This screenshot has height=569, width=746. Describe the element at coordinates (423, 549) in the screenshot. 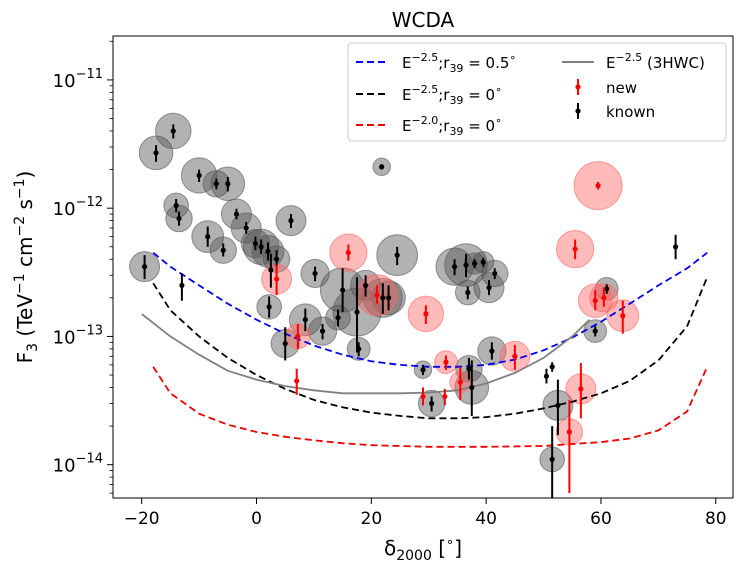

I see `x-axis-label: δ2000 [∘]` at that location.